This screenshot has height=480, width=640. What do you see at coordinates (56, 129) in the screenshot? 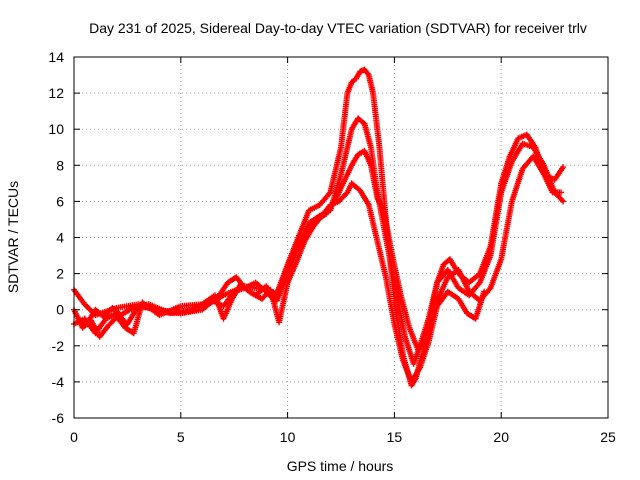
I see `y-tick-label: 10` at bounding box center [56, 129].